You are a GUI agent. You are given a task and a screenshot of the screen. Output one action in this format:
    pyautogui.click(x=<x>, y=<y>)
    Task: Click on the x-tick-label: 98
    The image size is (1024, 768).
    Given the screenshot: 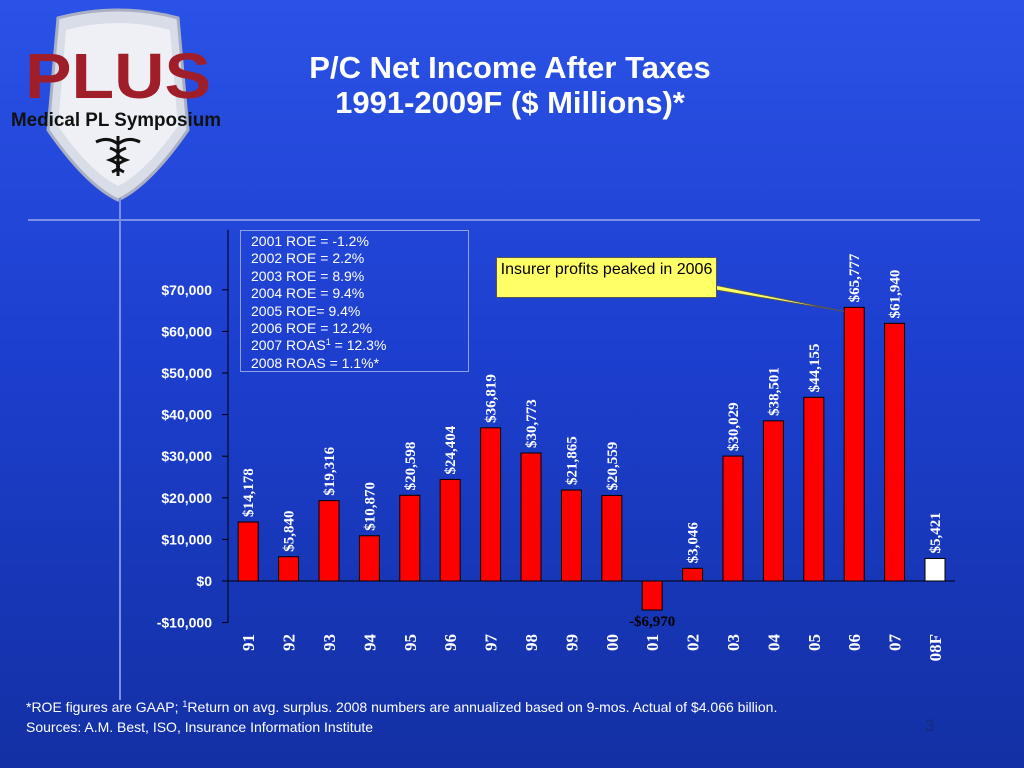 What is the action you would take?
    pyautogui.click(x=531, y=642)
    